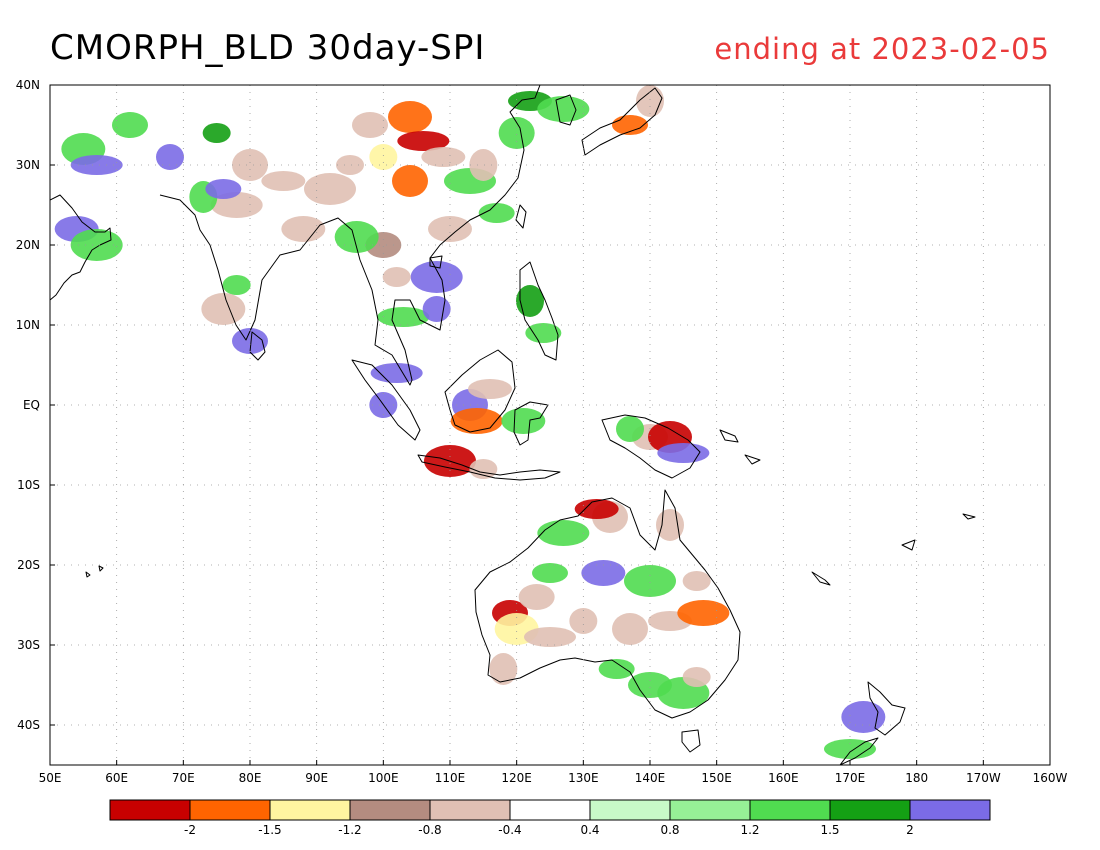 The width and height of the screenshot is (1100, 850). Describe the element at coordinates (28, 325) in the screenshot. I see `lat-tick-label: 10N` at that location.